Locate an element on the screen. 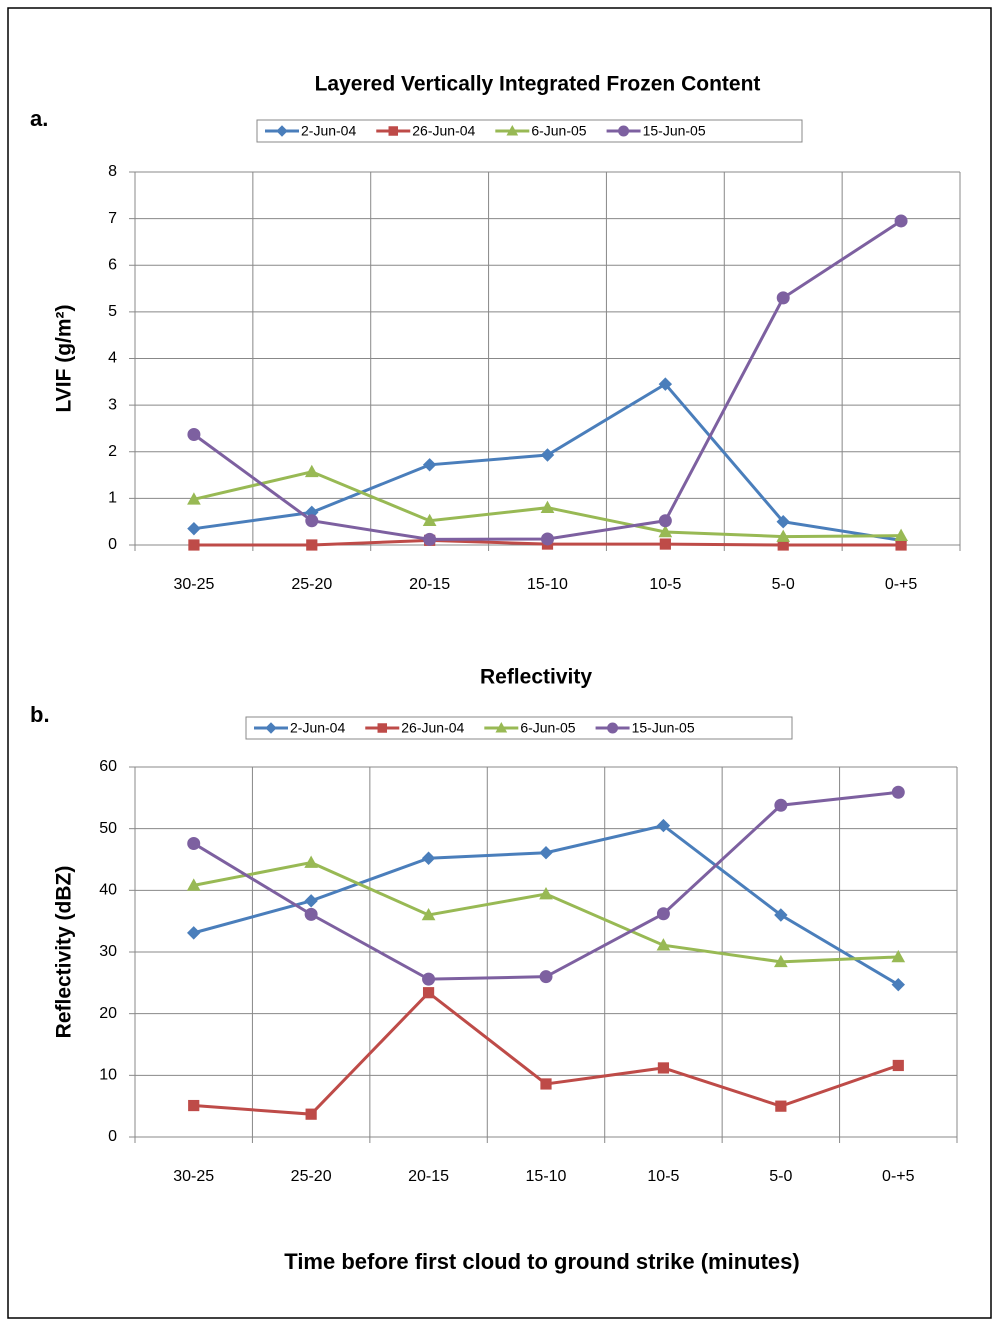  panel-label: b. is located at coordinates (40, 714).